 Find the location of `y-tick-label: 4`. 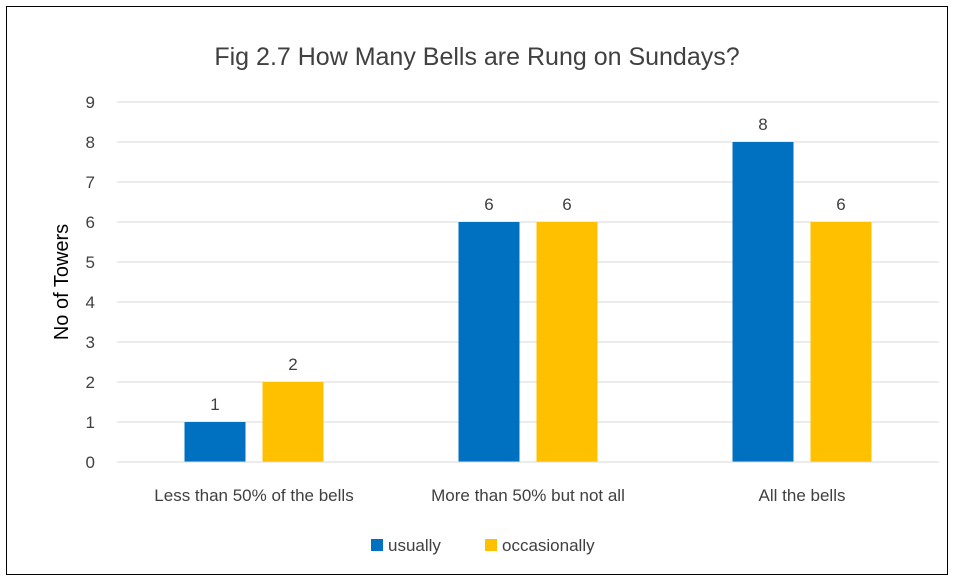

y-tick-label: 4 is located at coordinates (90, 302).